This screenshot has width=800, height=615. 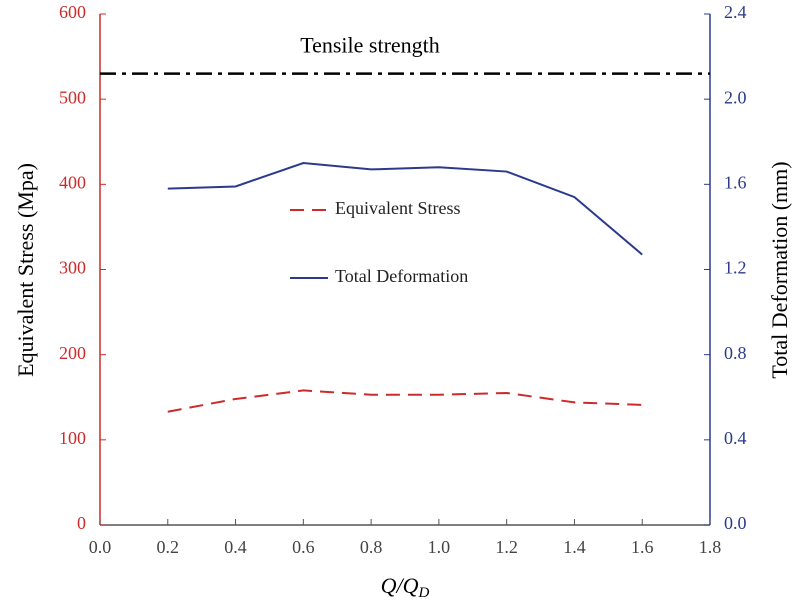 I want to click on x-axis-title-main: Q/Q, so click(x=400, y=585).